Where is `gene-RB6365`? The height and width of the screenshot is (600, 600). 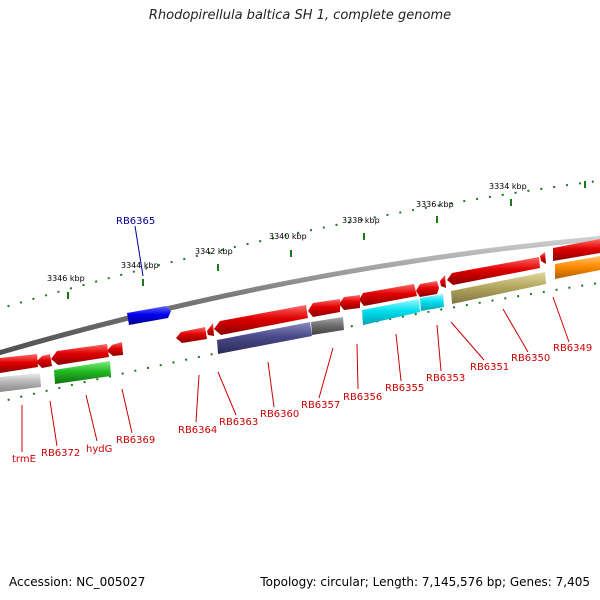
gene-RB6365 is located at coordinates (149, 315).